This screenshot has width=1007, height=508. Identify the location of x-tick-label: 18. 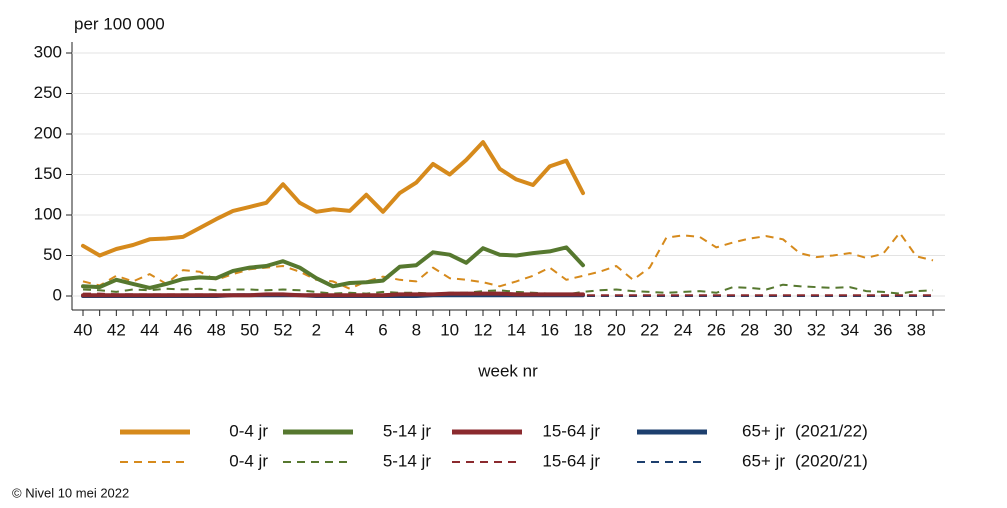
(583, 329).